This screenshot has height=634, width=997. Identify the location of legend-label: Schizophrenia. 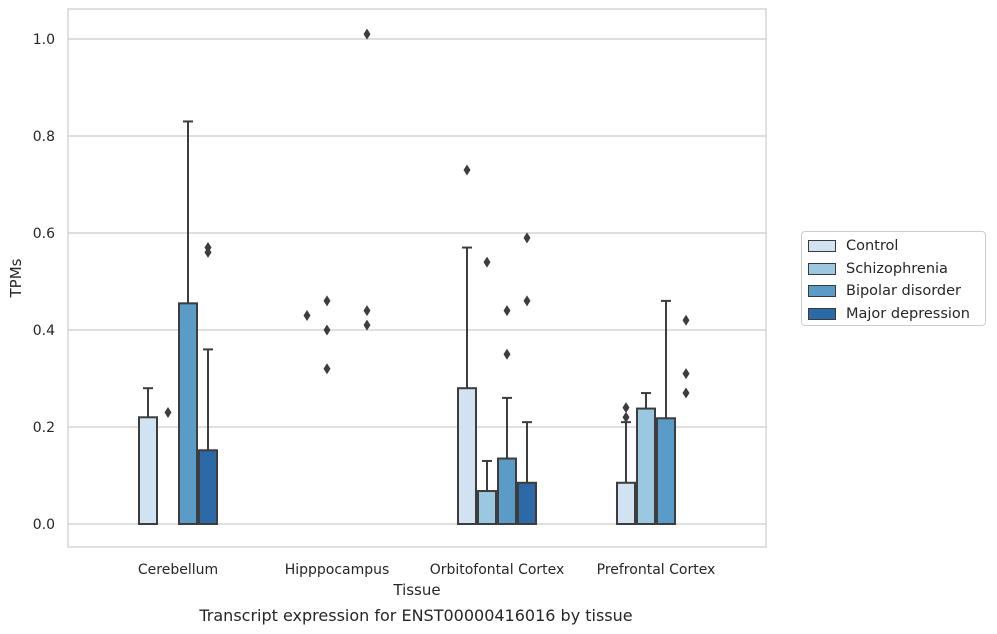
(897, 268).